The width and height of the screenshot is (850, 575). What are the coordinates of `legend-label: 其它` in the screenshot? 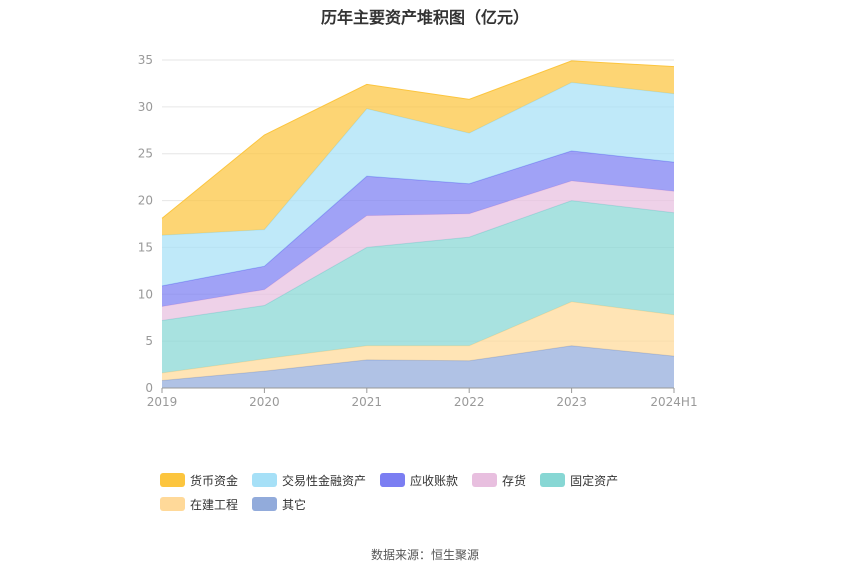 It's located at (294, 504).